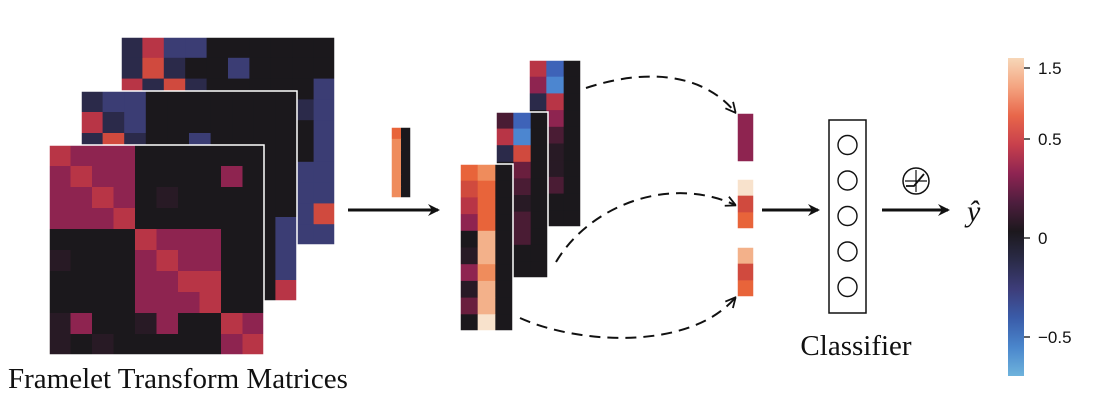 This screenshot has height=412, width=1100. Describe the element at coordinates (746, 272) in the screenshot. I see `pooled-vector-bottom-cell` at that location.